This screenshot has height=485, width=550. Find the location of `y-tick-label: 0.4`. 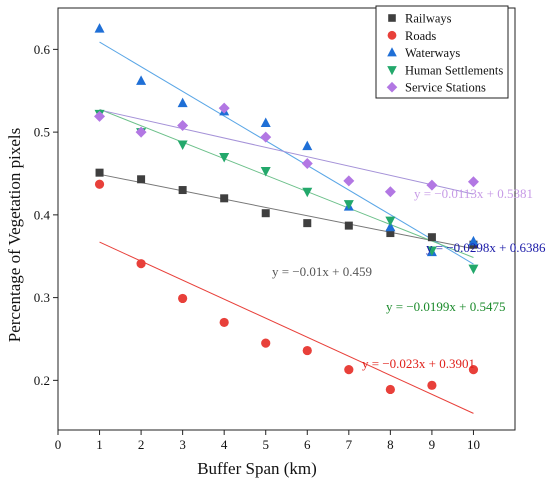

y-tick-label: 0.4 is located at coordinates (42, 214).